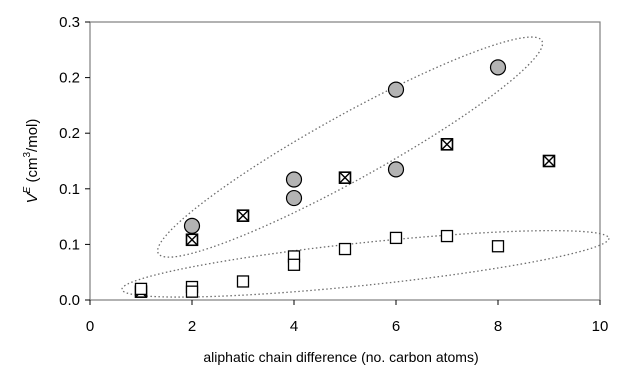  Describe the element at coordinates (69, 300) in the screenshot. I see `y-tick-label: 0.0` at that location.